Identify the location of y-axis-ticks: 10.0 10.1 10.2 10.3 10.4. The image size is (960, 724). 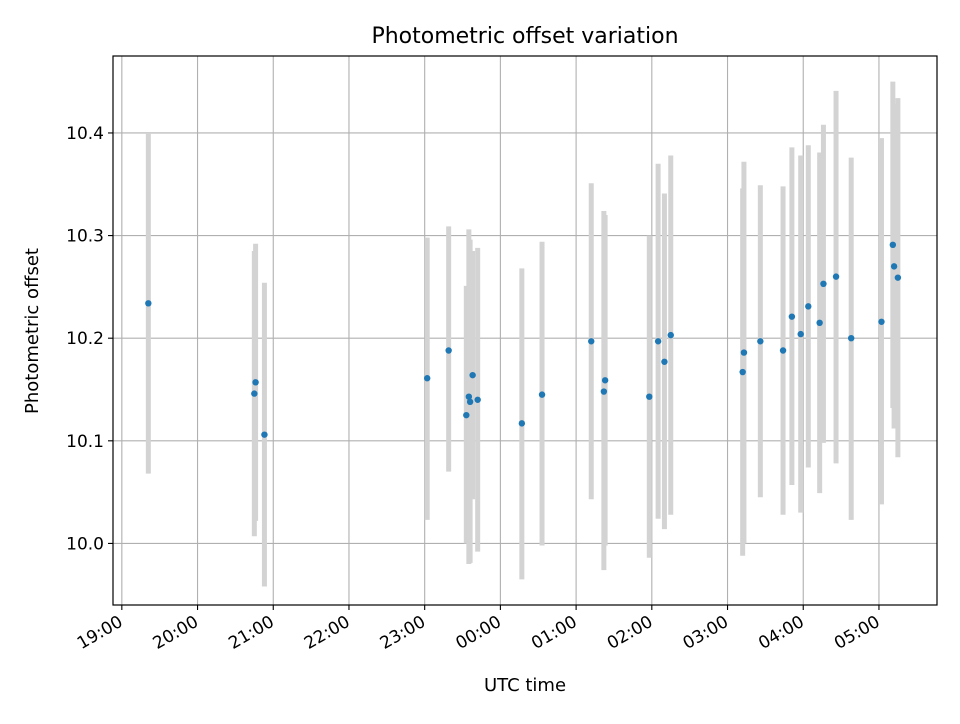
(89, 339).